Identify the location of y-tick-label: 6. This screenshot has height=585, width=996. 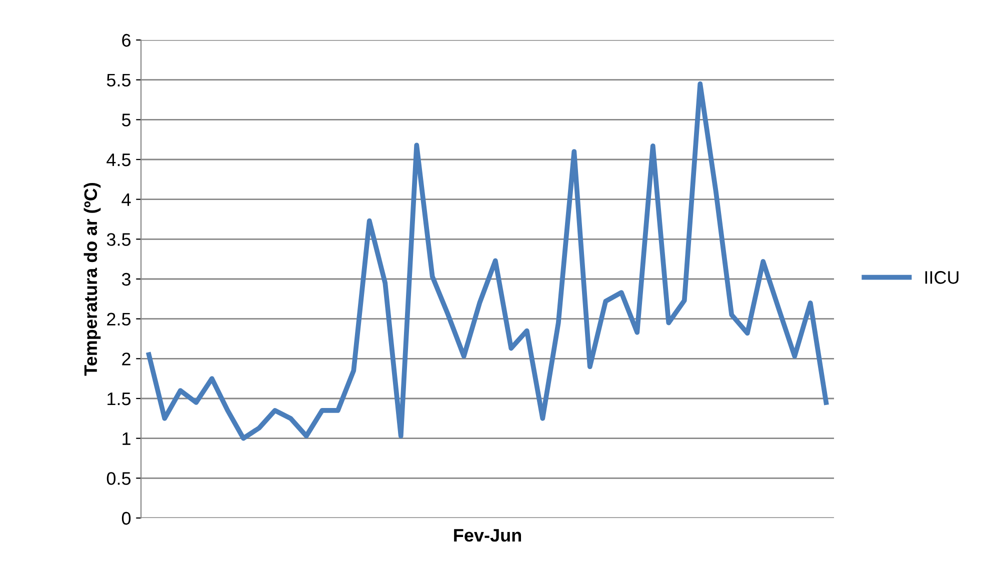
(126, 40).